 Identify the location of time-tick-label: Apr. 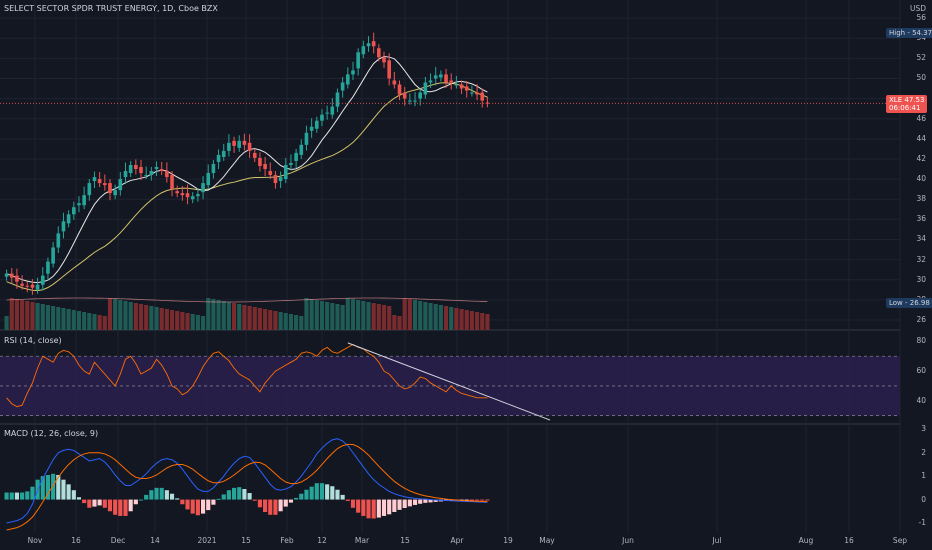
(457, 540).